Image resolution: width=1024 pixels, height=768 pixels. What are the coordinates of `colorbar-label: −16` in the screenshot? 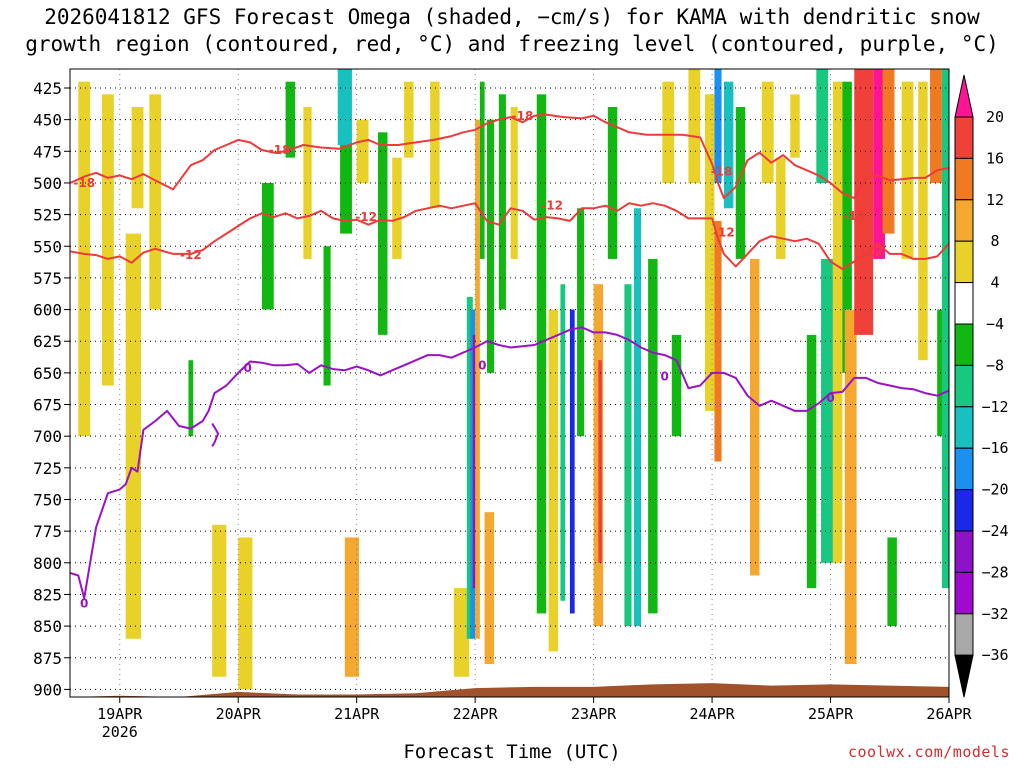 It's located at (994, 448).